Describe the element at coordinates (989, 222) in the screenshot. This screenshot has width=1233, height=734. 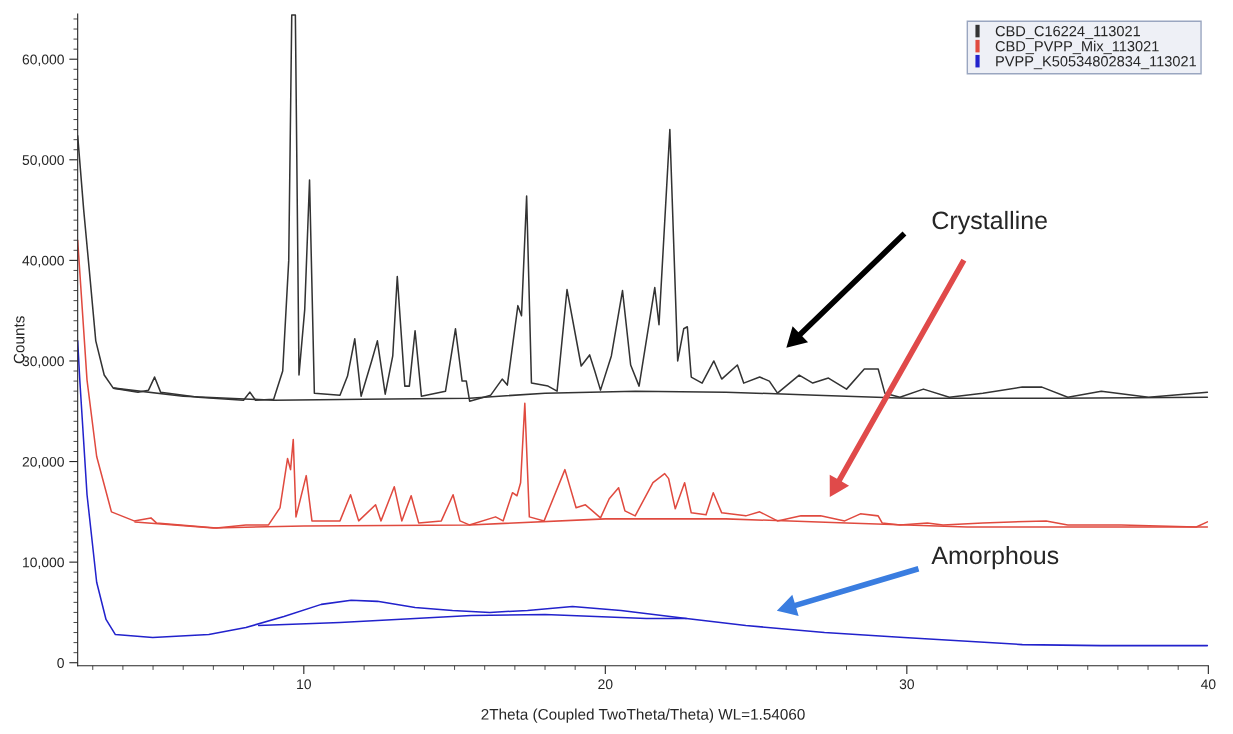
I see `annotation: Crystalline` at that location.